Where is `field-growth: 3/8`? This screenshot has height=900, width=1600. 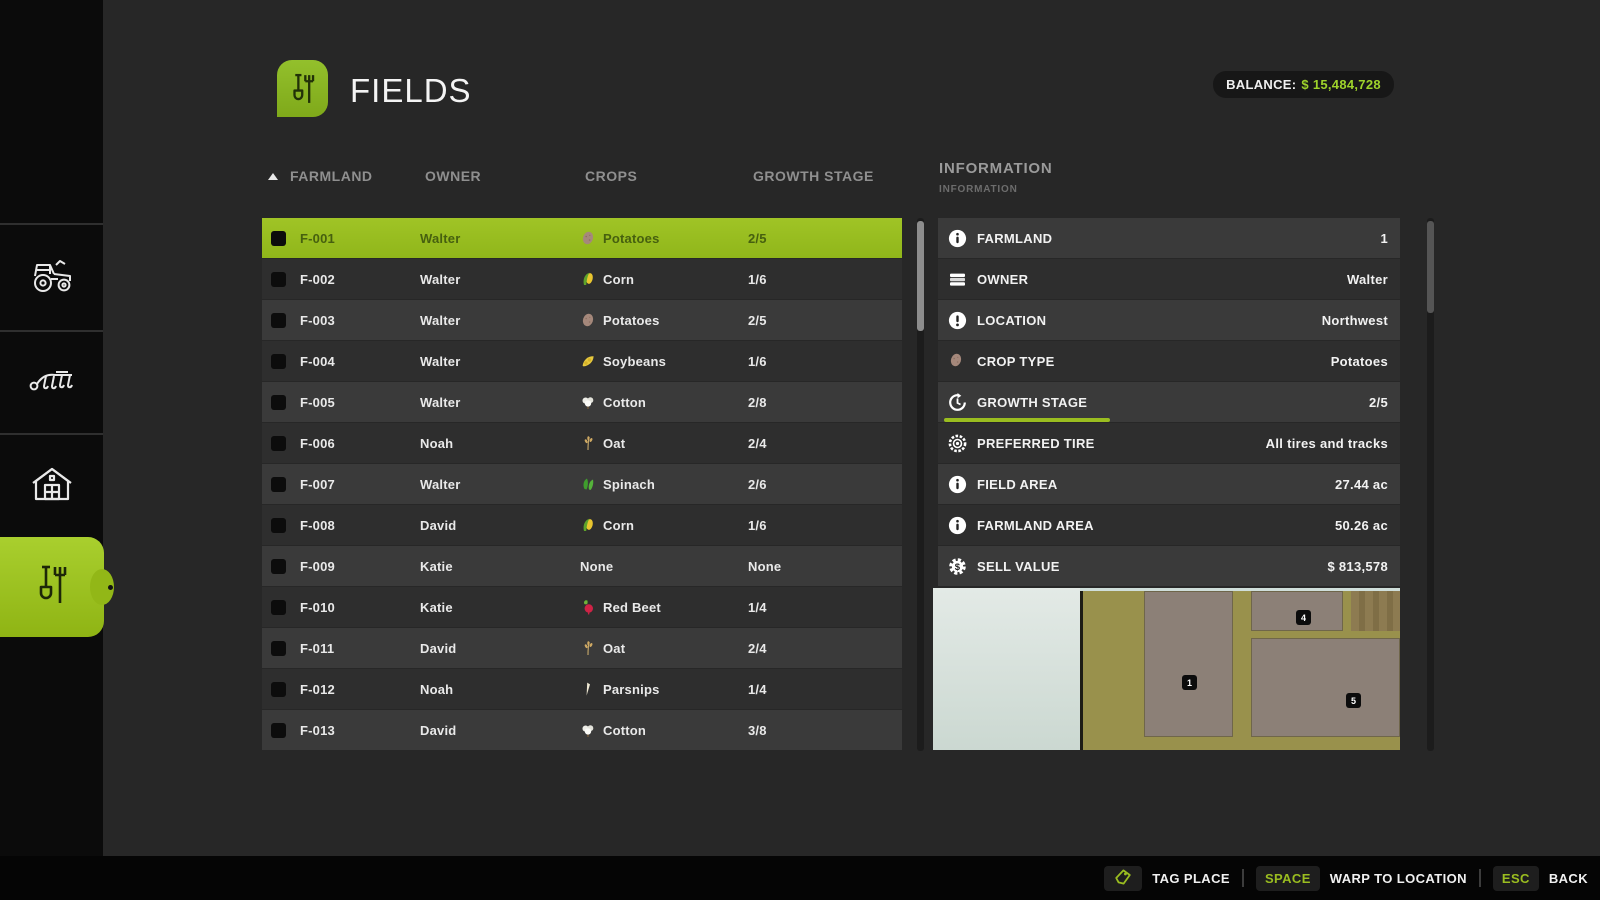 field-growth: 3/8 is located at coordinates (757, 730).